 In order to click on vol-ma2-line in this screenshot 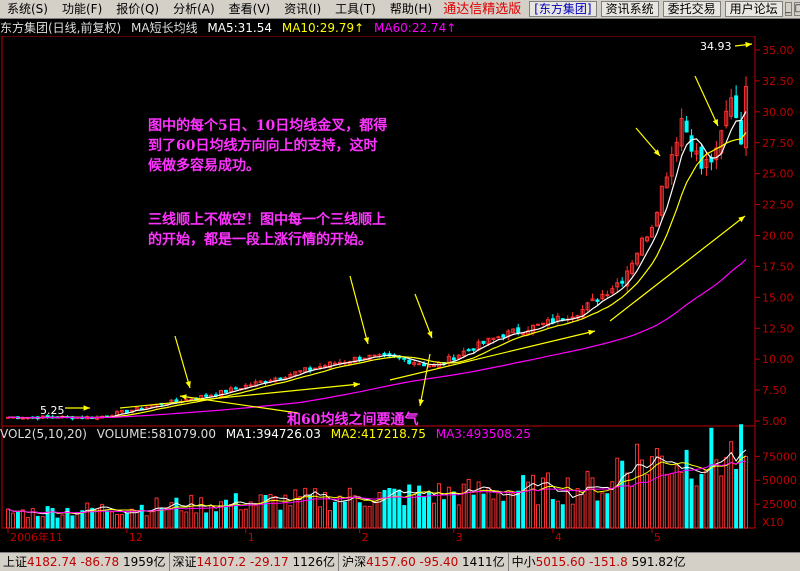, I will do `click(377, 484)`.